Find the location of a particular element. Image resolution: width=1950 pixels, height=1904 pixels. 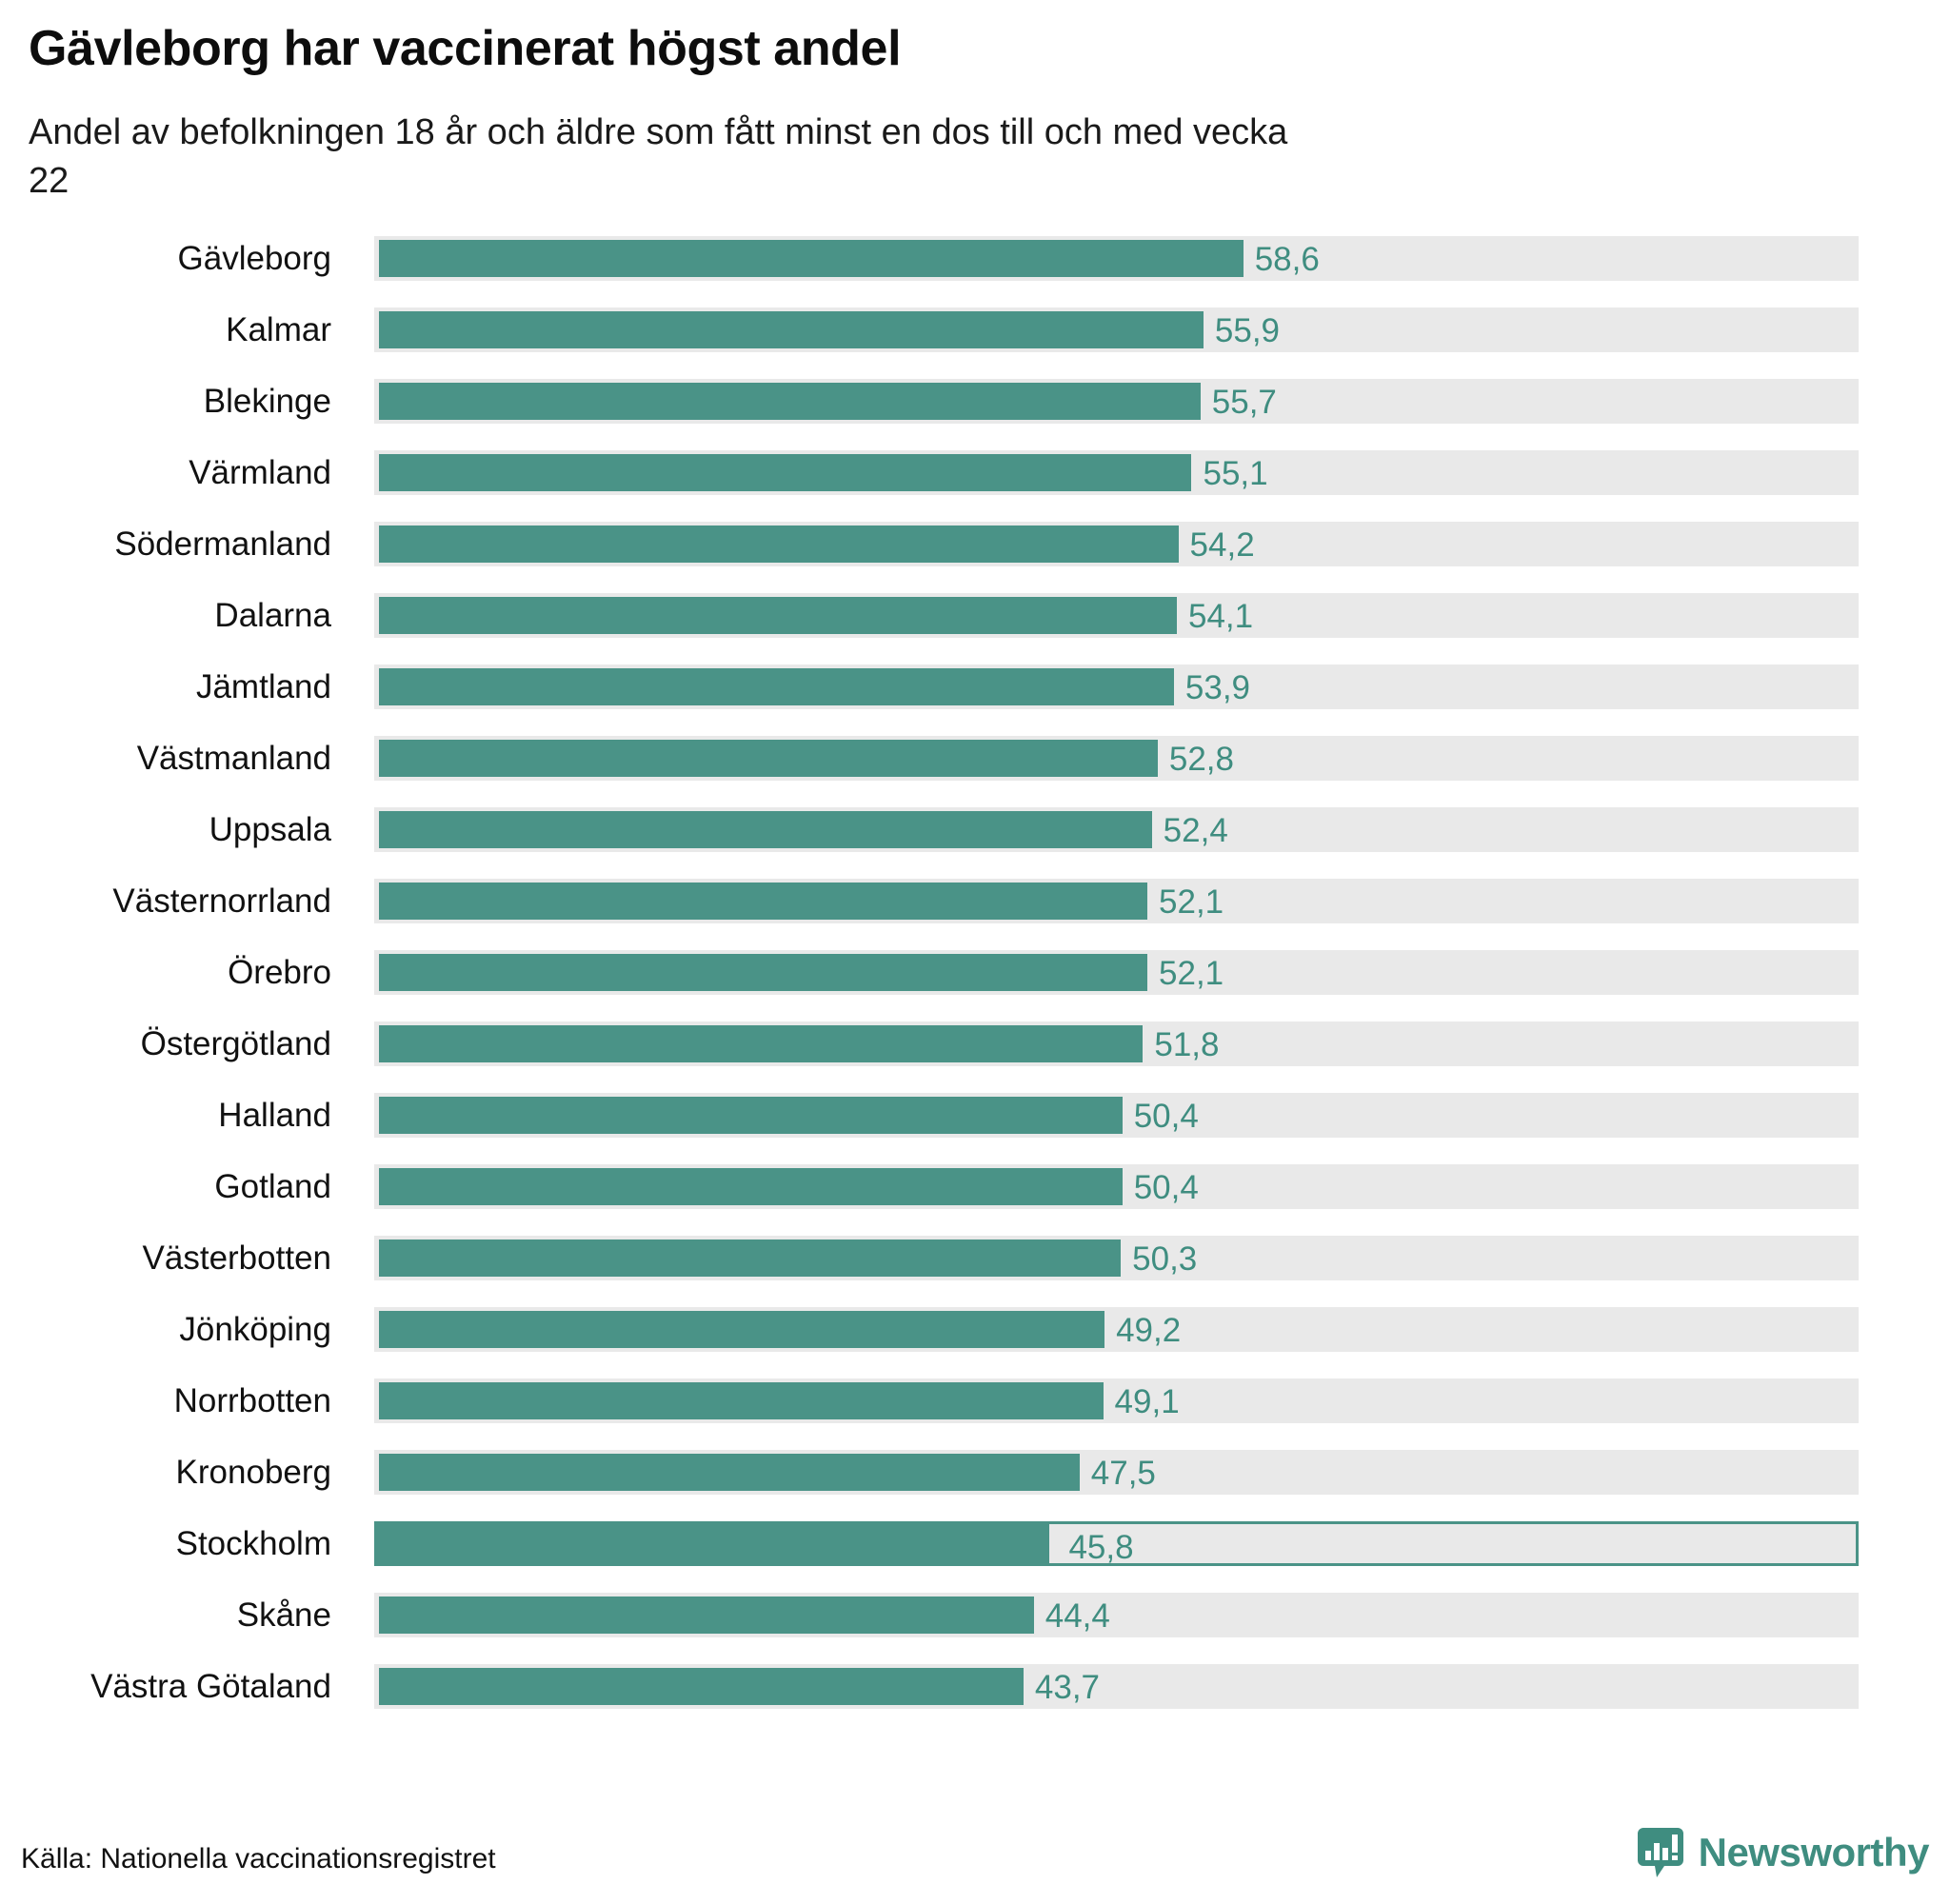

bar-category-label: Jämtland is located at coordinates (263, 686).